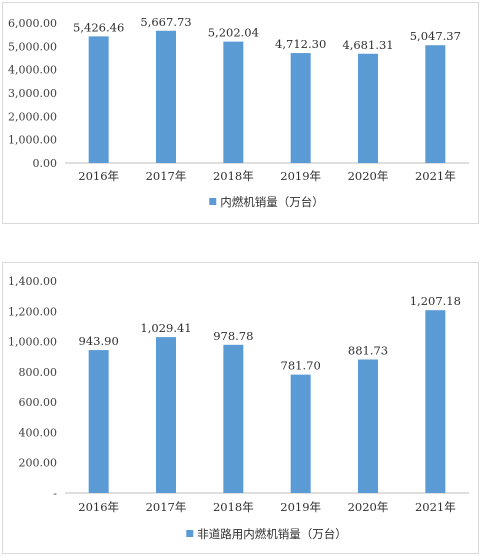  Describe the element at coordinates (32, 281) in the screenshot. I see `chart-2-y-tick-label: 1,400.00` at that location.